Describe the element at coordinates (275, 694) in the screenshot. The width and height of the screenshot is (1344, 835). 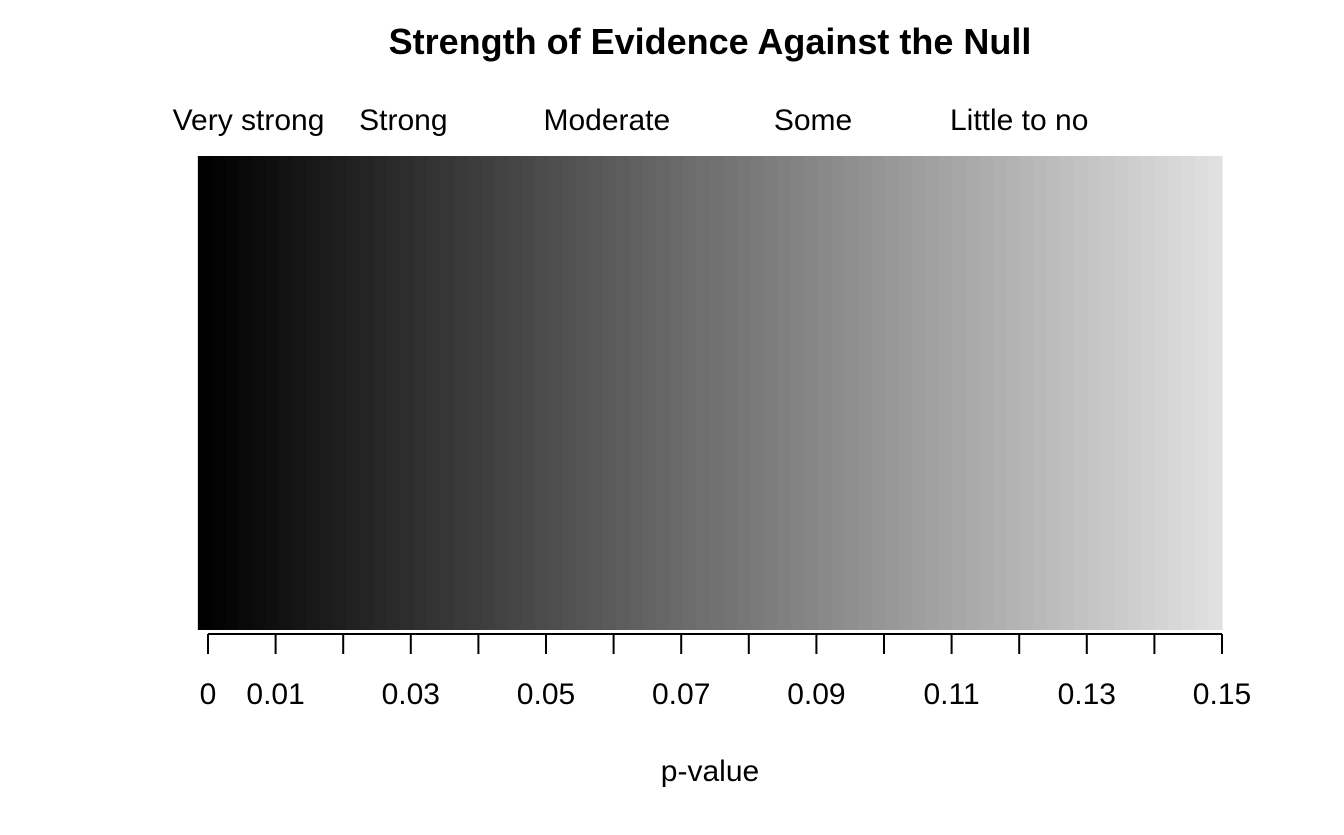
I see `x-tick-label: 0.01` at that location.